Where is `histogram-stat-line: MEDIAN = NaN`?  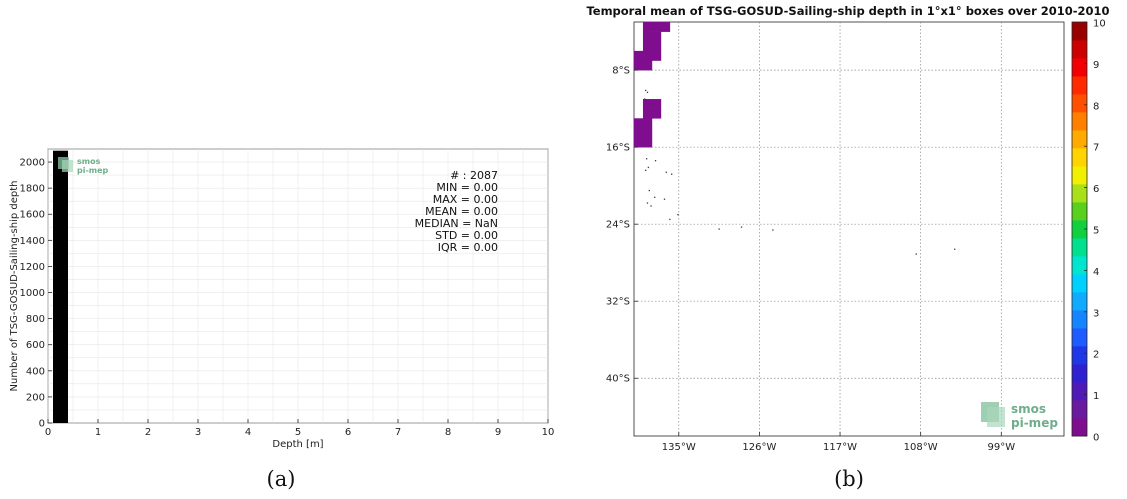
histogram-stat-line: MEDIAN = NaN is located at coordinates (456, 223).